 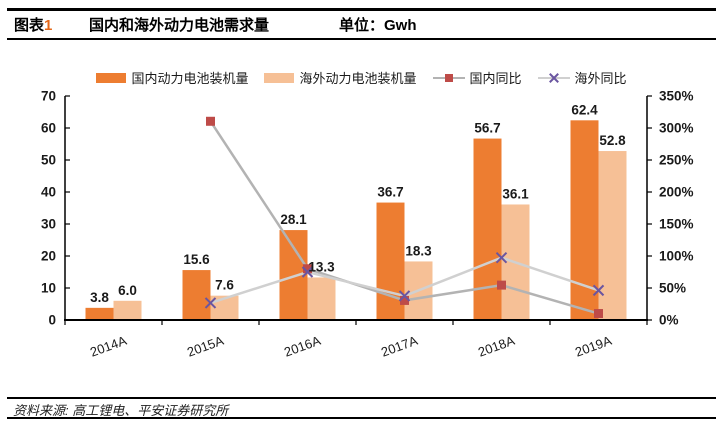 What do you see at coordinates (210, 303) in the screenshot?
I see `marker-x-overseas-2015A` at bounding box center [210, 303].